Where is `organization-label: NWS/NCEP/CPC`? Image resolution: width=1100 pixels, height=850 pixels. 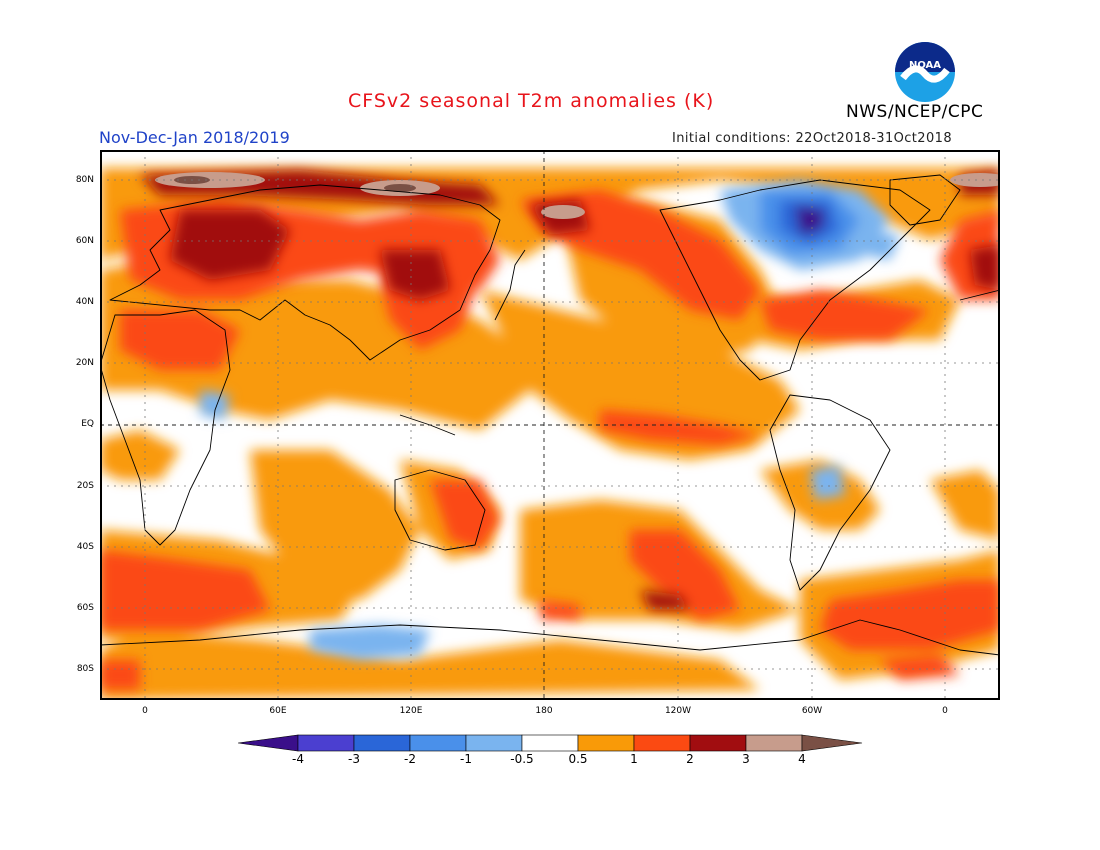
organization-label: NWS/NCEP/CPC is located at coordinates (915, 112).